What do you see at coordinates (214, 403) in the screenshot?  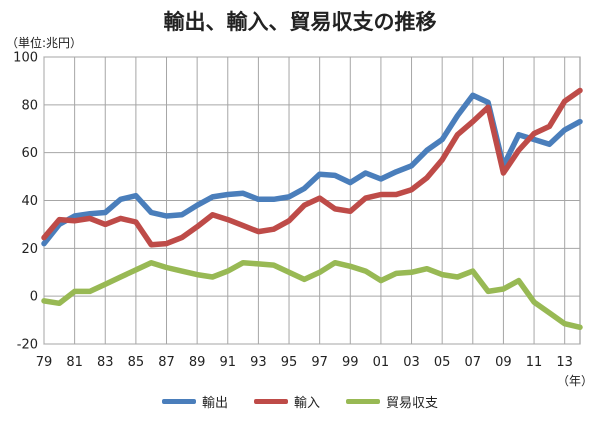 I see `legend-label-exports: 輸出` at bounding box center [214, 403].